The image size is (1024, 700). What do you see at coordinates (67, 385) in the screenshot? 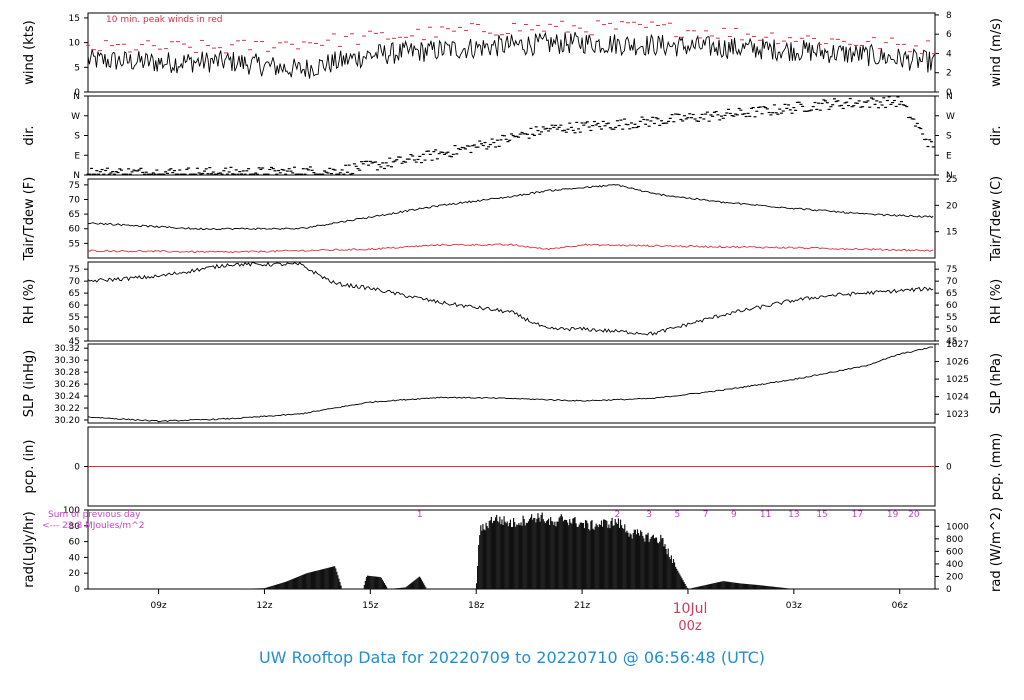
I see `panel-slp-left-tick: 30.26` at bounding box center [67, 385].